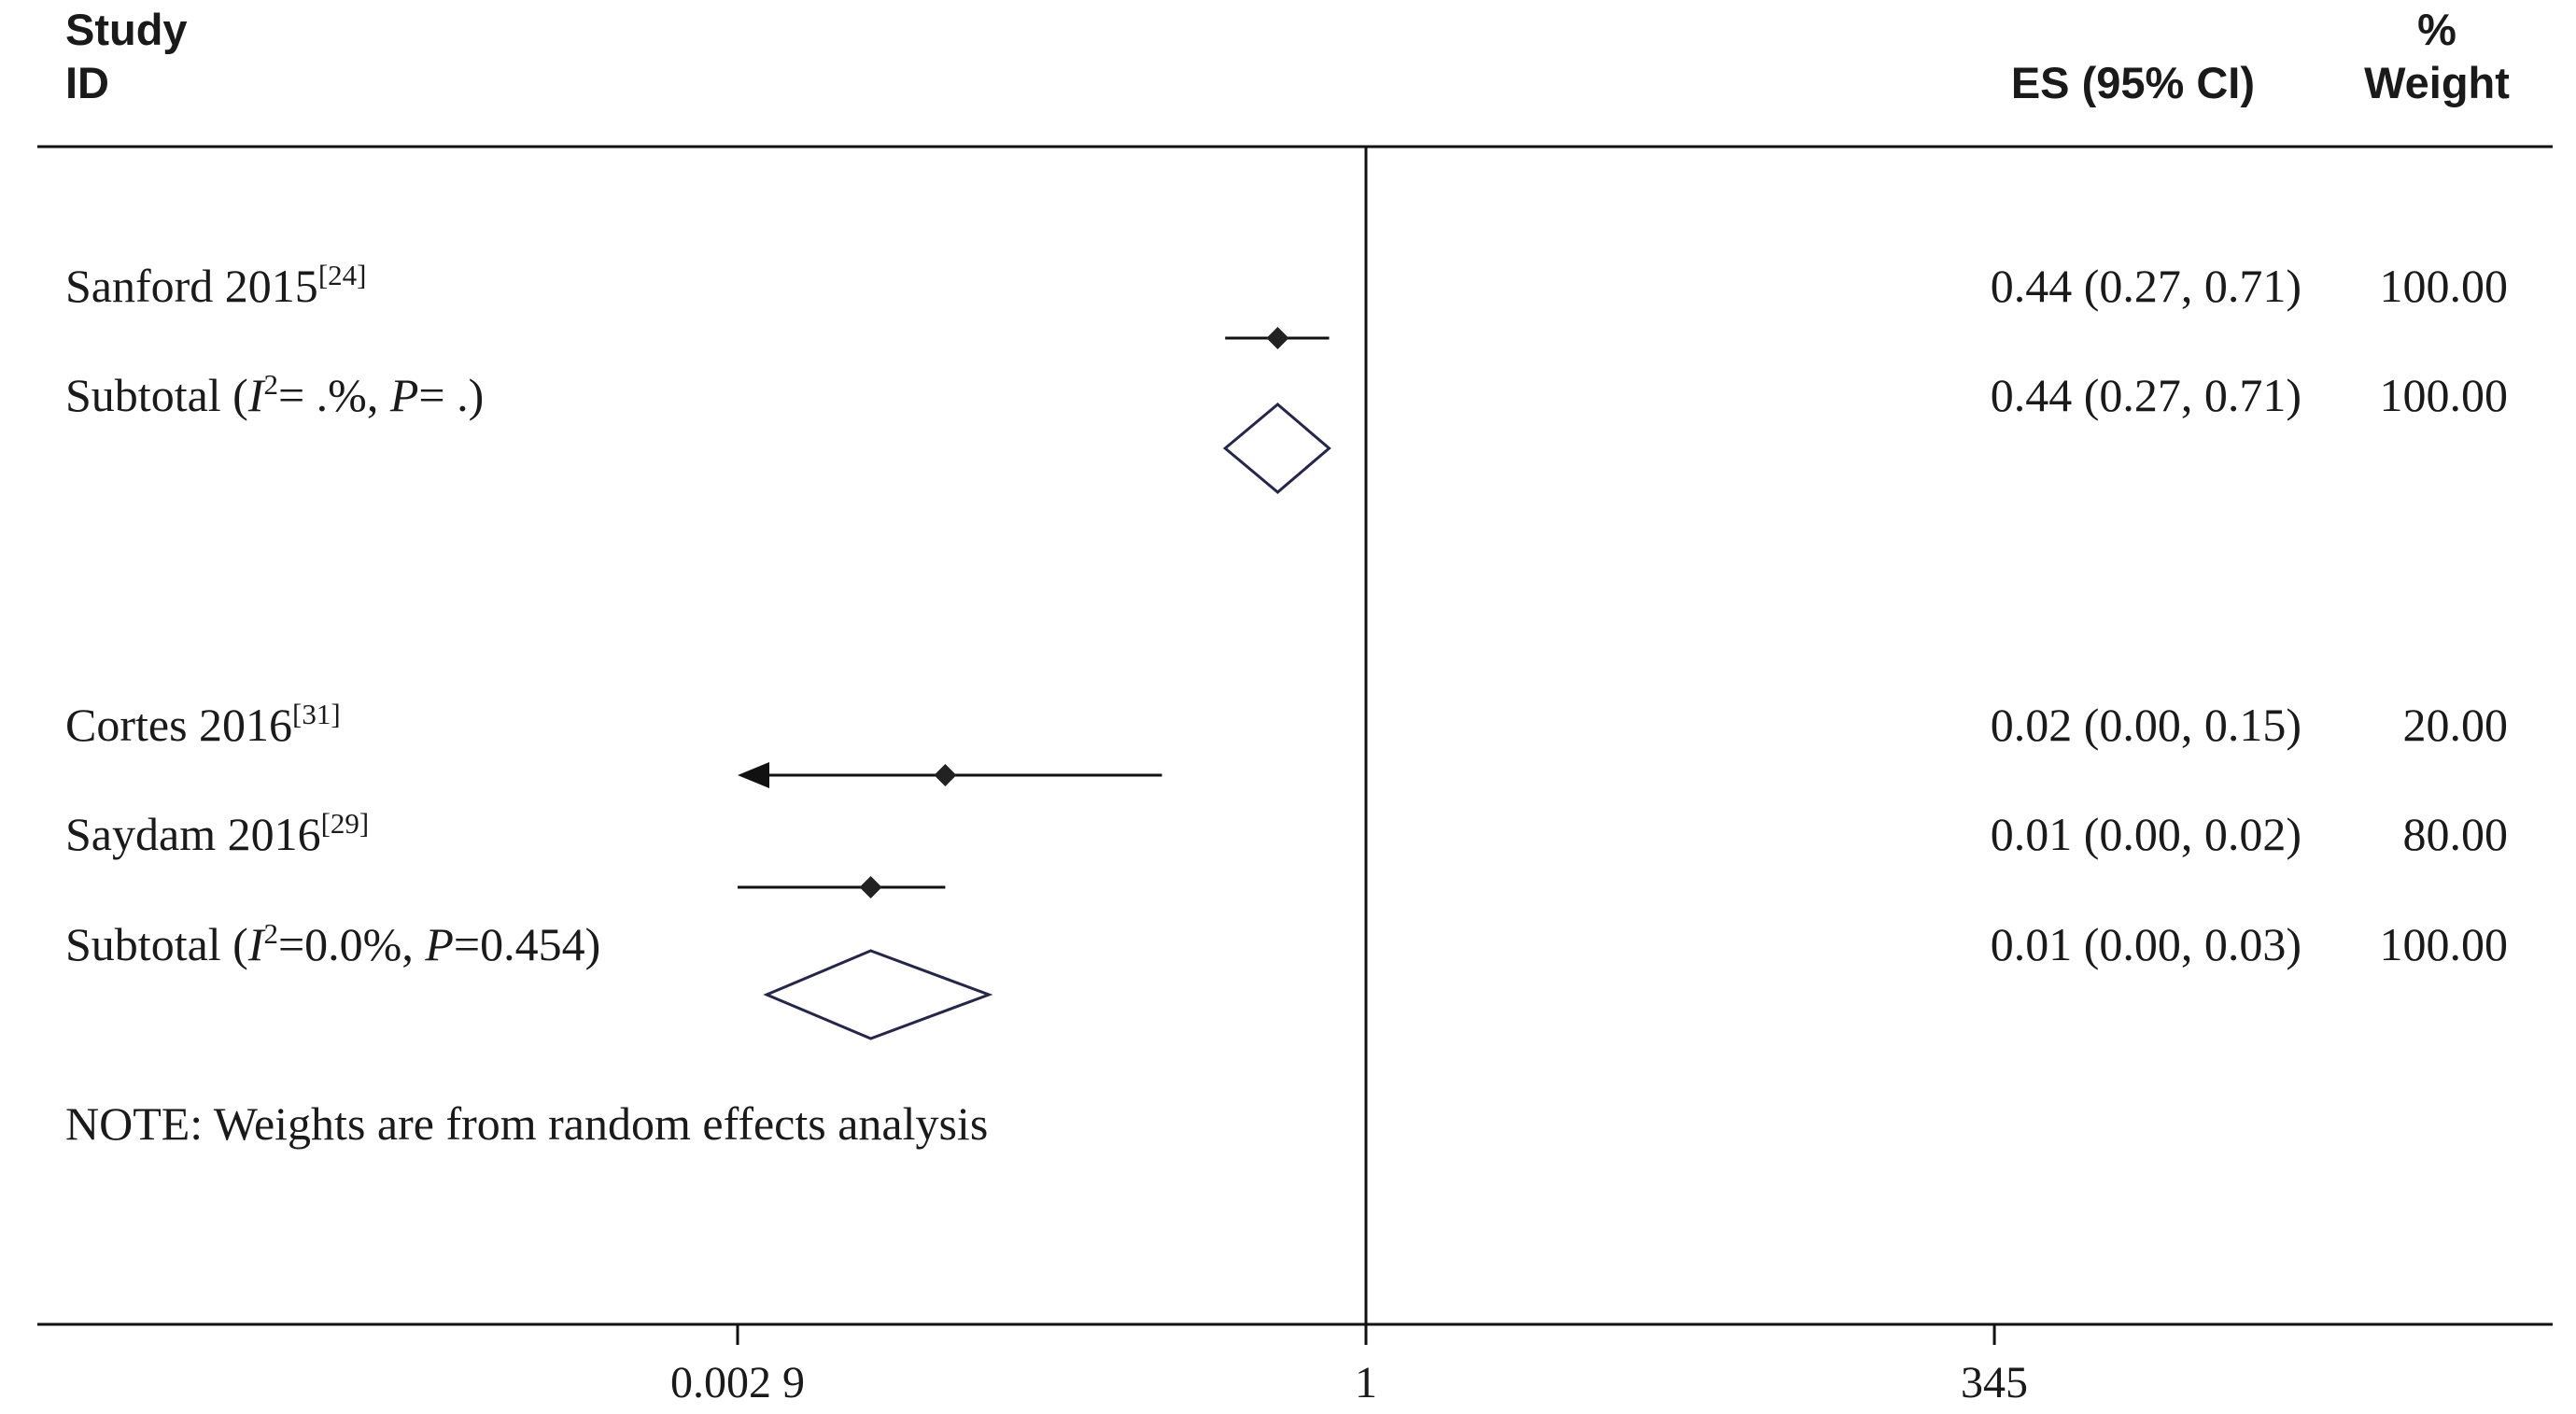 The width and height of the screenshot is (2576, 1414). I want to click on study-name: Cortes 2016, so click(179, 725).